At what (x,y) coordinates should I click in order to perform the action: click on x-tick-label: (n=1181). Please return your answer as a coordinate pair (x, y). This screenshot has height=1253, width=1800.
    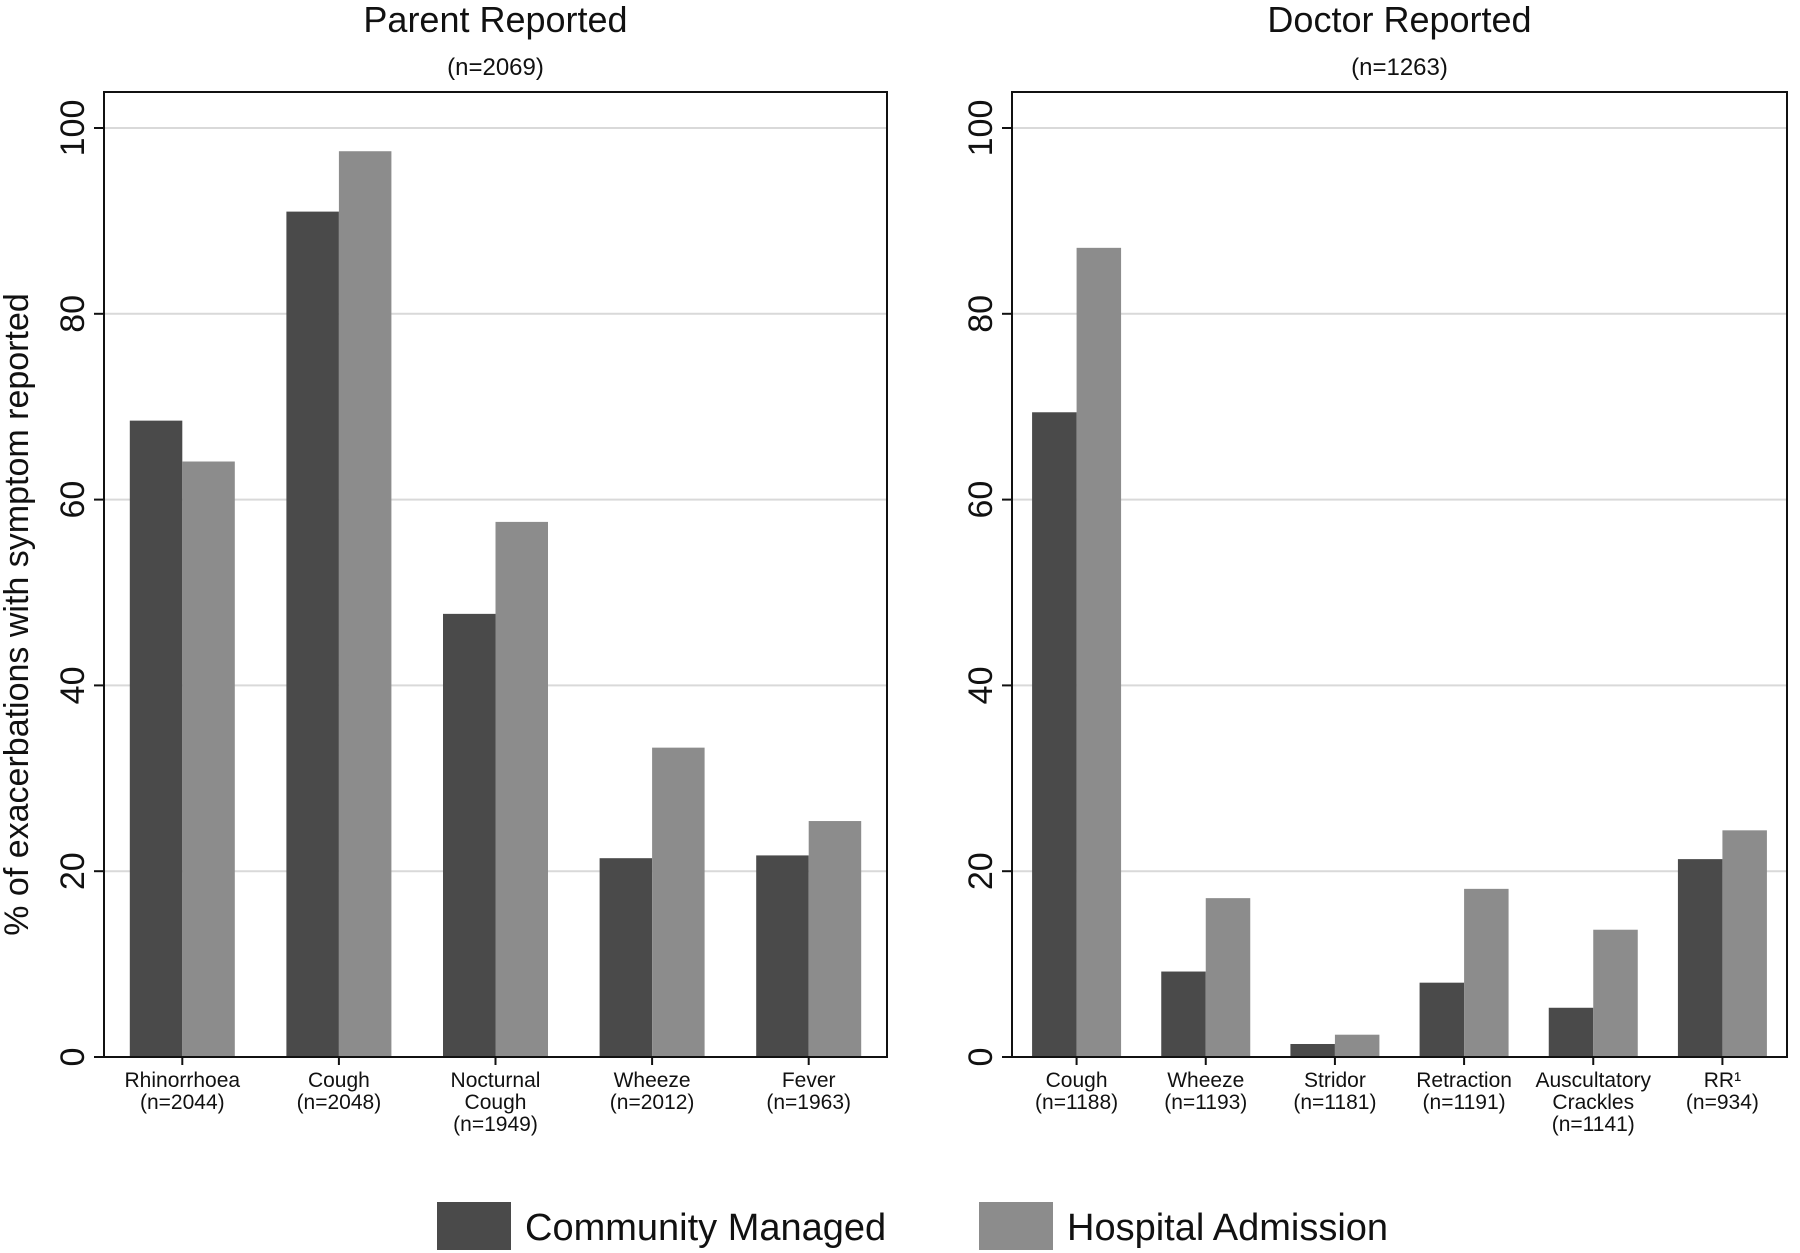
    Looking at the image, I should click on (1334, 1102).